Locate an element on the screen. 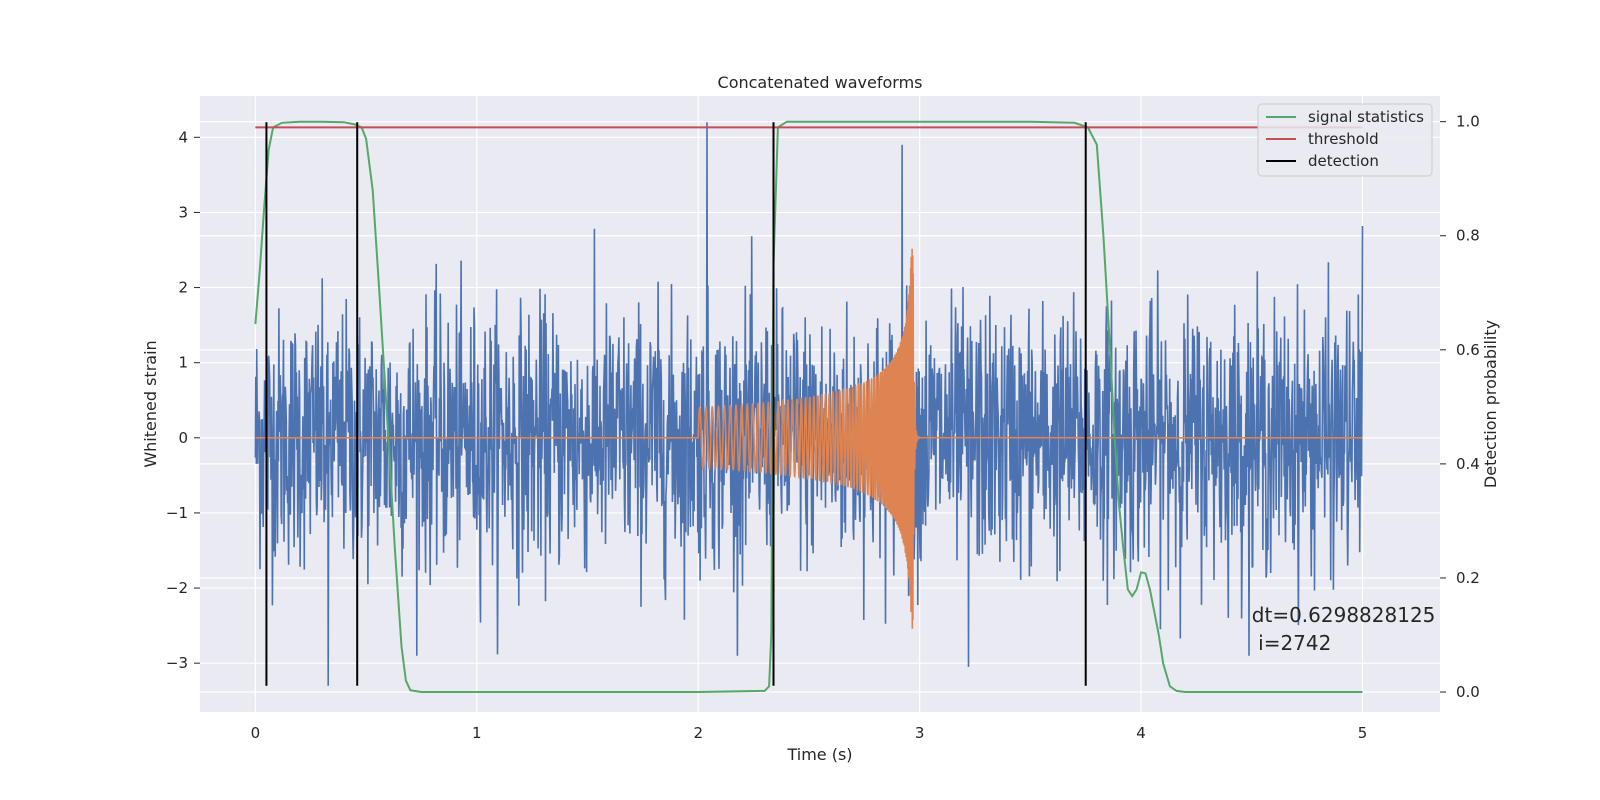 The height and width of the screenshot is (800, 1600). y-tick-label: 4 is located at coordinates (183, 137).